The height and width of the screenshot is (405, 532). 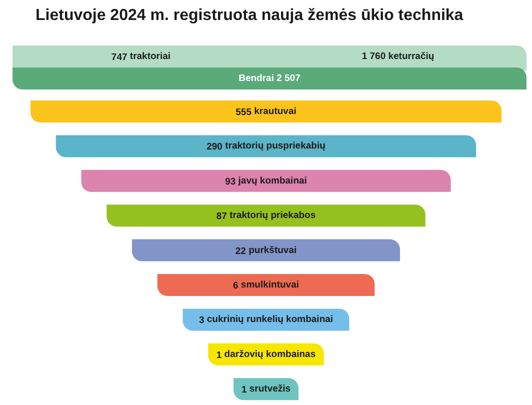 What do you see at coordinates (250, 15) in the screenshot?
I see `text: Lietuvoje 2024 m. registruota nauja žemės ūkio technika` at bounding box center [250, 15].